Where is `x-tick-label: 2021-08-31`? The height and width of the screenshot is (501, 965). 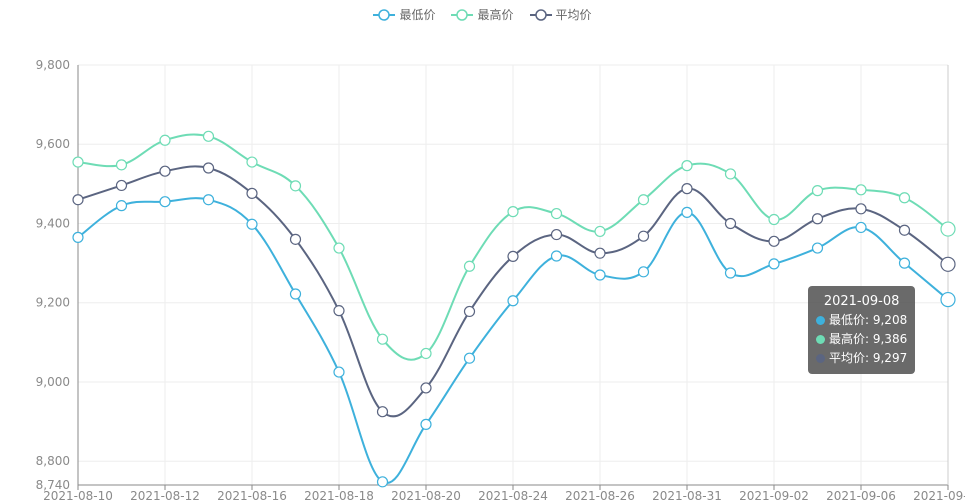
x-tick-label: 2021-08-31 is located at coordinates (687, 495).